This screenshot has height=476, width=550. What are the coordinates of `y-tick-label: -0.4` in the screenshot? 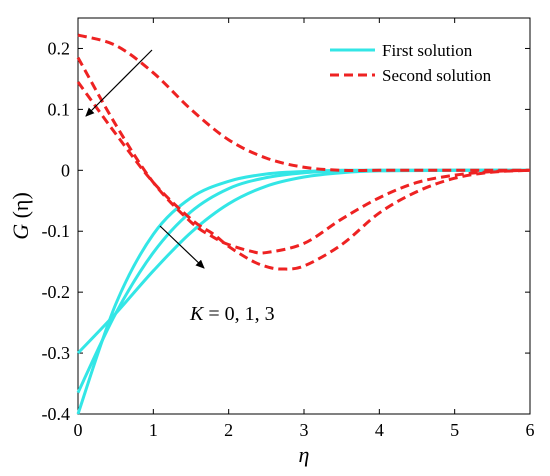 It's located at (56, 414).